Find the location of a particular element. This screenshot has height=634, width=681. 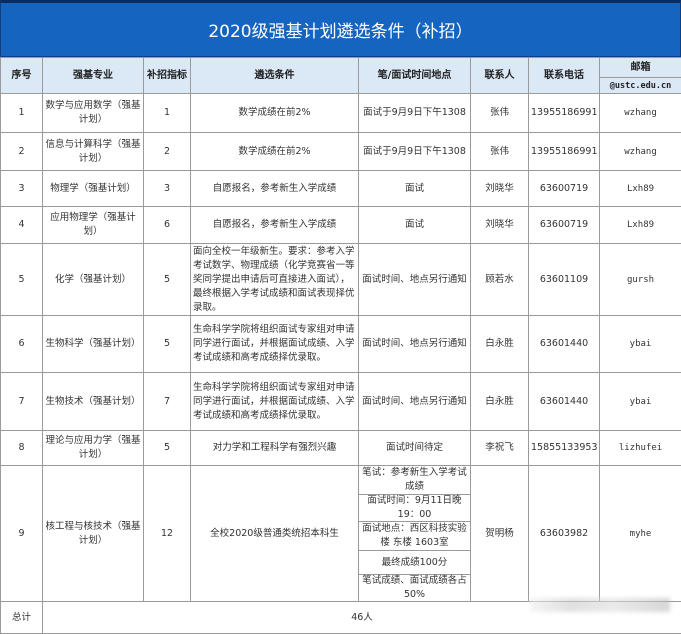

cell-contact: 贺明杨 is located at coordinates (499, 533).